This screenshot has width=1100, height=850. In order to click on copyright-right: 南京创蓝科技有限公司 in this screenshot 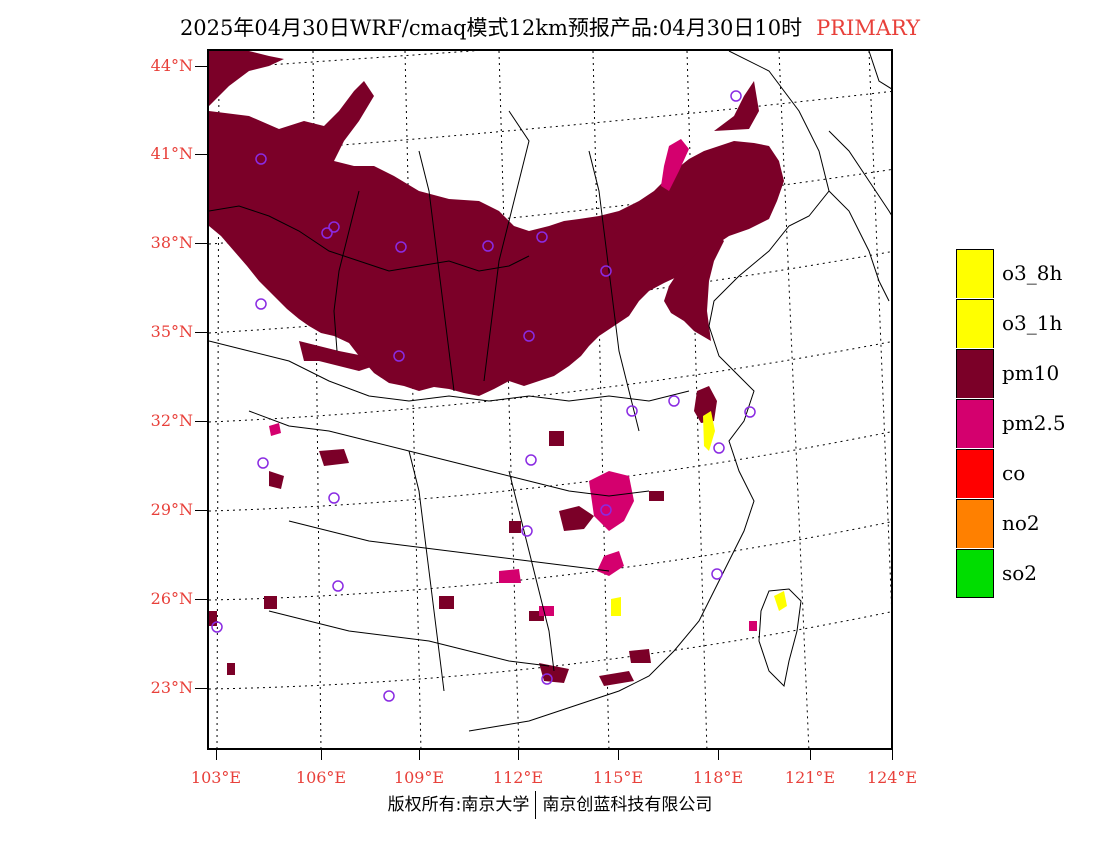, I will do `click(627, 805)`.